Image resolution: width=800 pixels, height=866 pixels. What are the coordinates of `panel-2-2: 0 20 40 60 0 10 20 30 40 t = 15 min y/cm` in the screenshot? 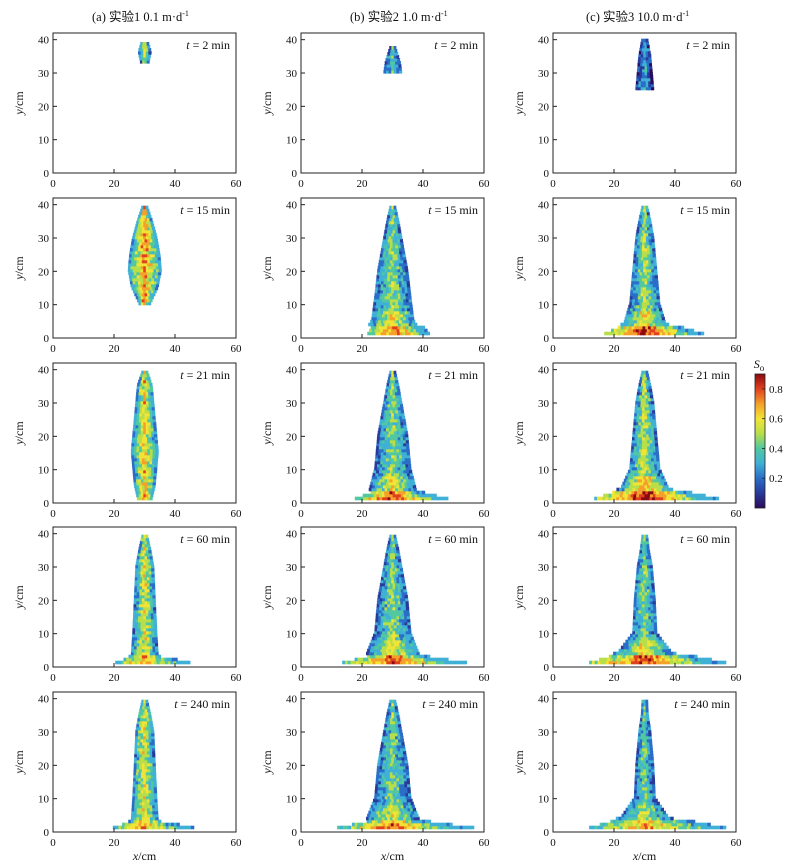 It's located at (375, 276).